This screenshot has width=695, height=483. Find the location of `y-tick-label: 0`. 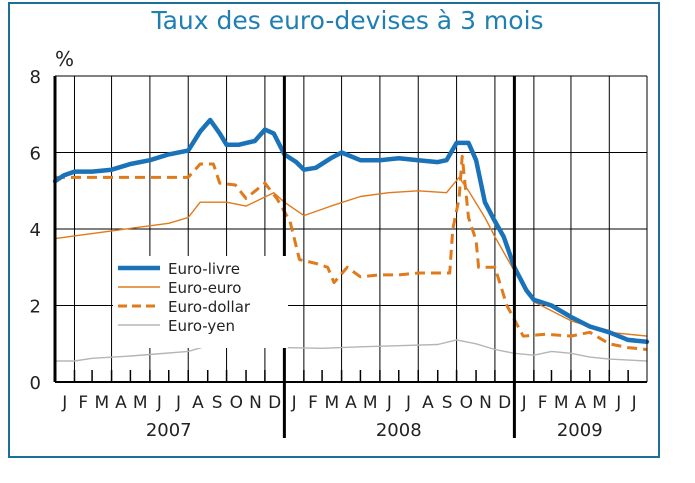

y-tick-label: 0 is located at coordinates (35, 383).